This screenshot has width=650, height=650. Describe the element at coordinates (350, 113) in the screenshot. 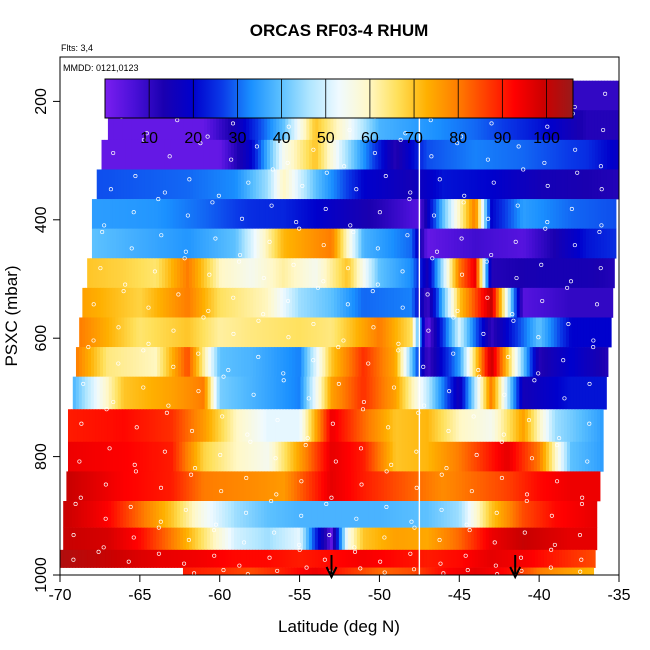

I see `colorbar-ticks: 10 20 30 40 50 60 70 80 90 100` at that location.